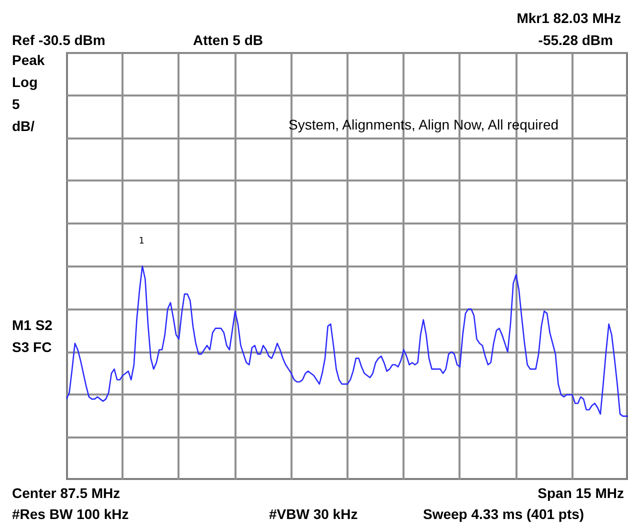  Describe the element at coordinates (23, 126) in the screenshot. I see `text: dB/` at that location.